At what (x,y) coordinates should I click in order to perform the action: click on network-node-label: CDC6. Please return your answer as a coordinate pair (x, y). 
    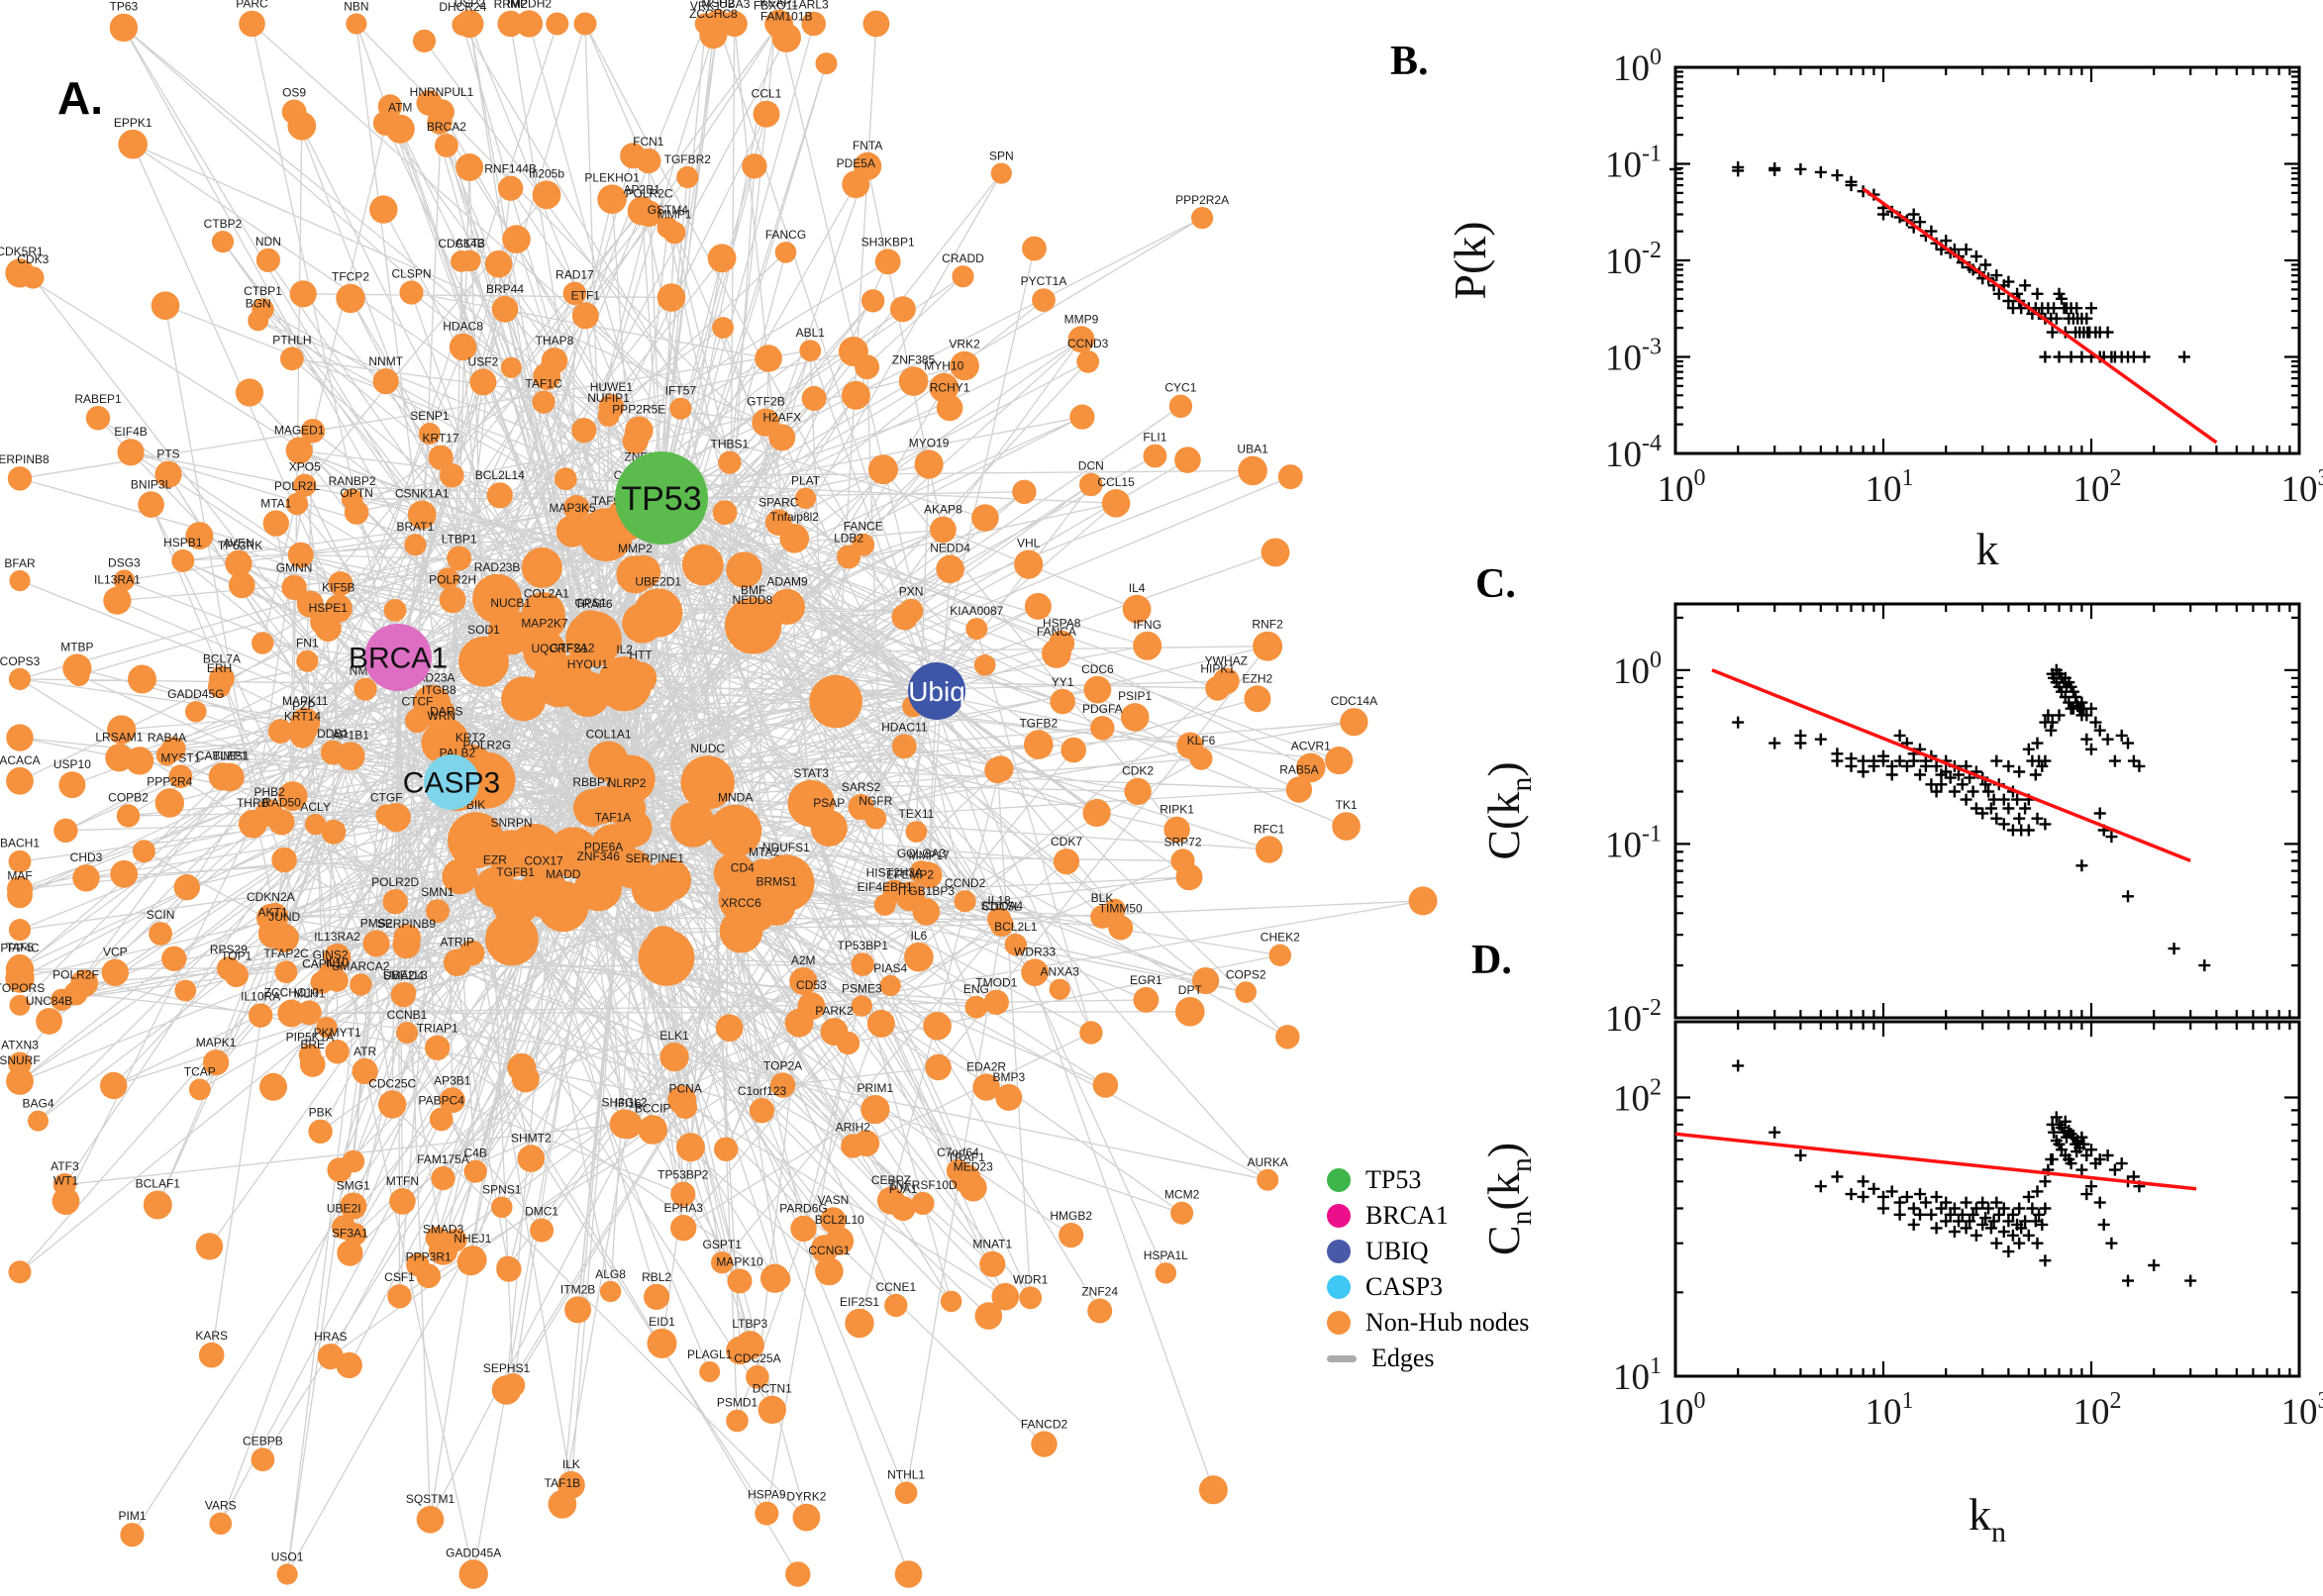
    Looking at the image, I should click on (1097, 669).